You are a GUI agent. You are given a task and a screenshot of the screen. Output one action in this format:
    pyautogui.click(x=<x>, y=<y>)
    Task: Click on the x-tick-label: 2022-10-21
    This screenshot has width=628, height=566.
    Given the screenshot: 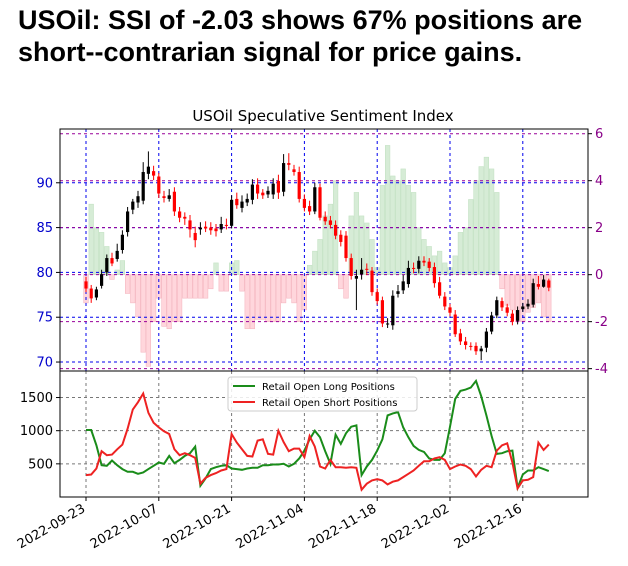 What is the action you would take?
    pyautogui.click(x=197, y=526)
    